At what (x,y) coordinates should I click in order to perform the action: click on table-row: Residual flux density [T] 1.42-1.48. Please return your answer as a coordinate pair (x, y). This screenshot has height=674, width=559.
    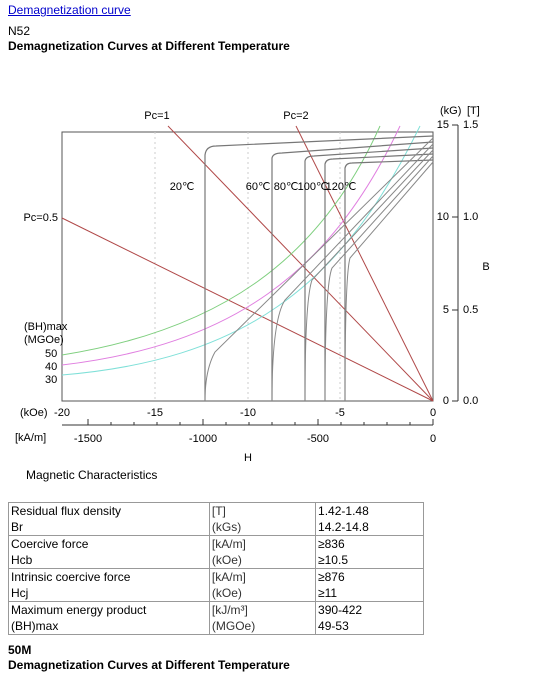
    Looking at the image, I should click on (216, 510).